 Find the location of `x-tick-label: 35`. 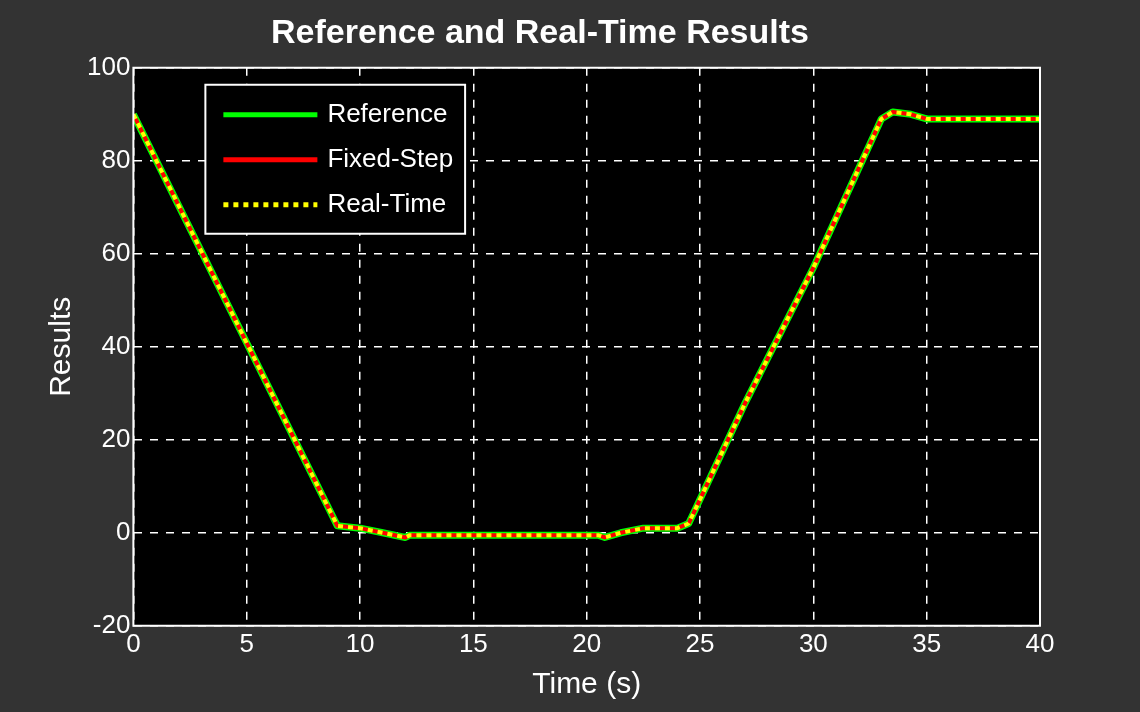

x-tick-label: 35 is located at coordinates (927, 642).